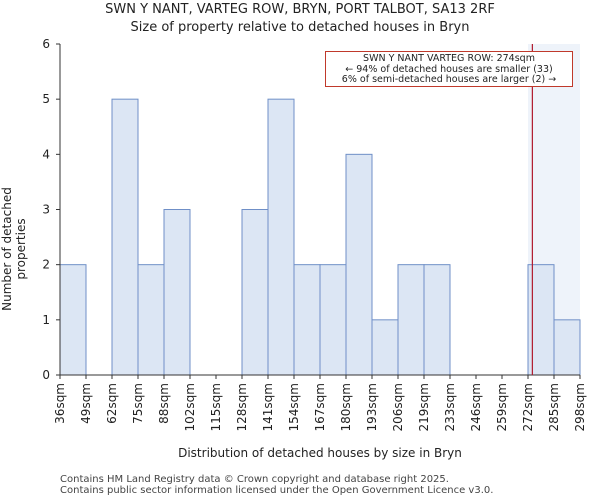 The width and height of the screenshot is (600, 500). Describe the element at coordinates (46, 44) in the screenshot. I see `y-tick-label: 6` at that location.